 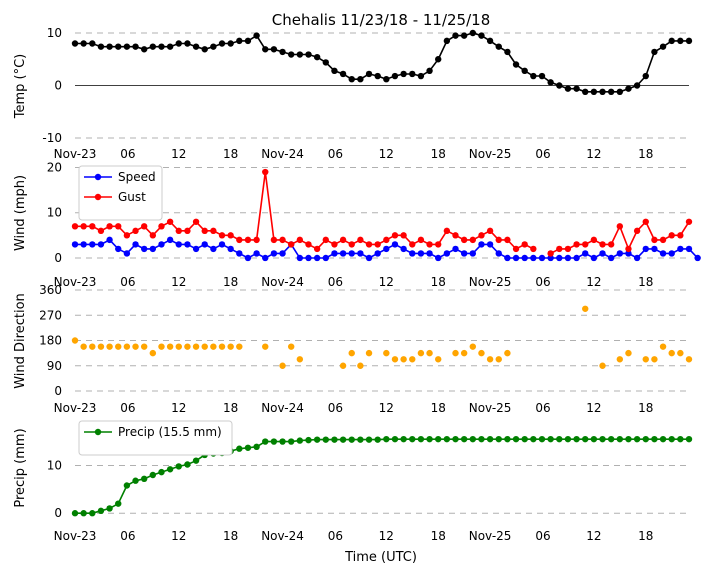 What do you see at coordinates (75, 282) in the screenshot?
I see `x-tick-label: Nov-23` at bounding box center [75, 282].